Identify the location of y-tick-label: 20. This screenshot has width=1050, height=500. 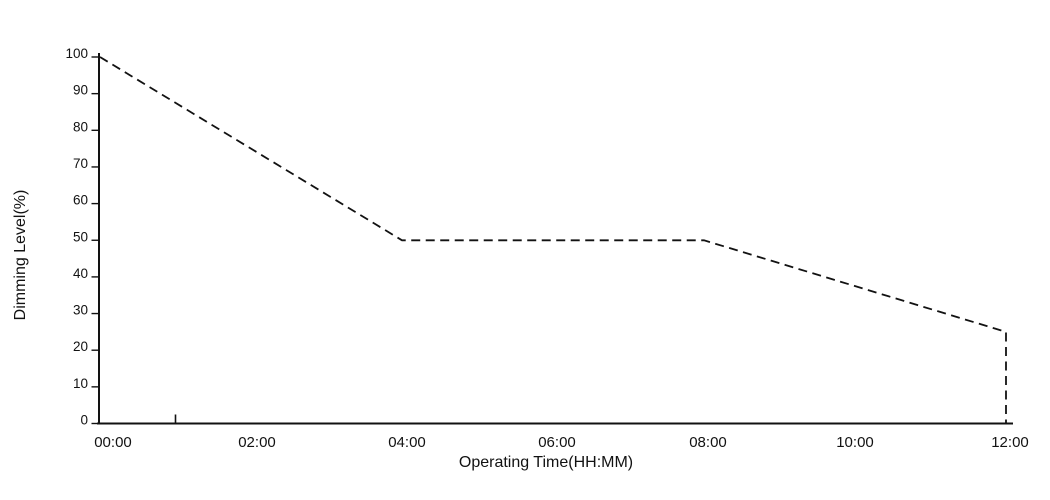
(80, 346).